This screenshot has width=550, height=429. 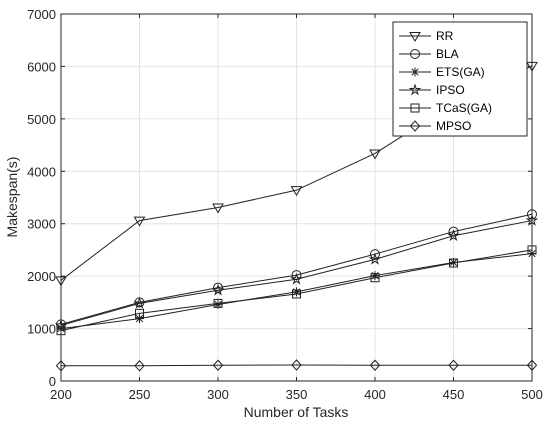 I want to click on y-tick-label: 5000, so click(x=41, y=119).